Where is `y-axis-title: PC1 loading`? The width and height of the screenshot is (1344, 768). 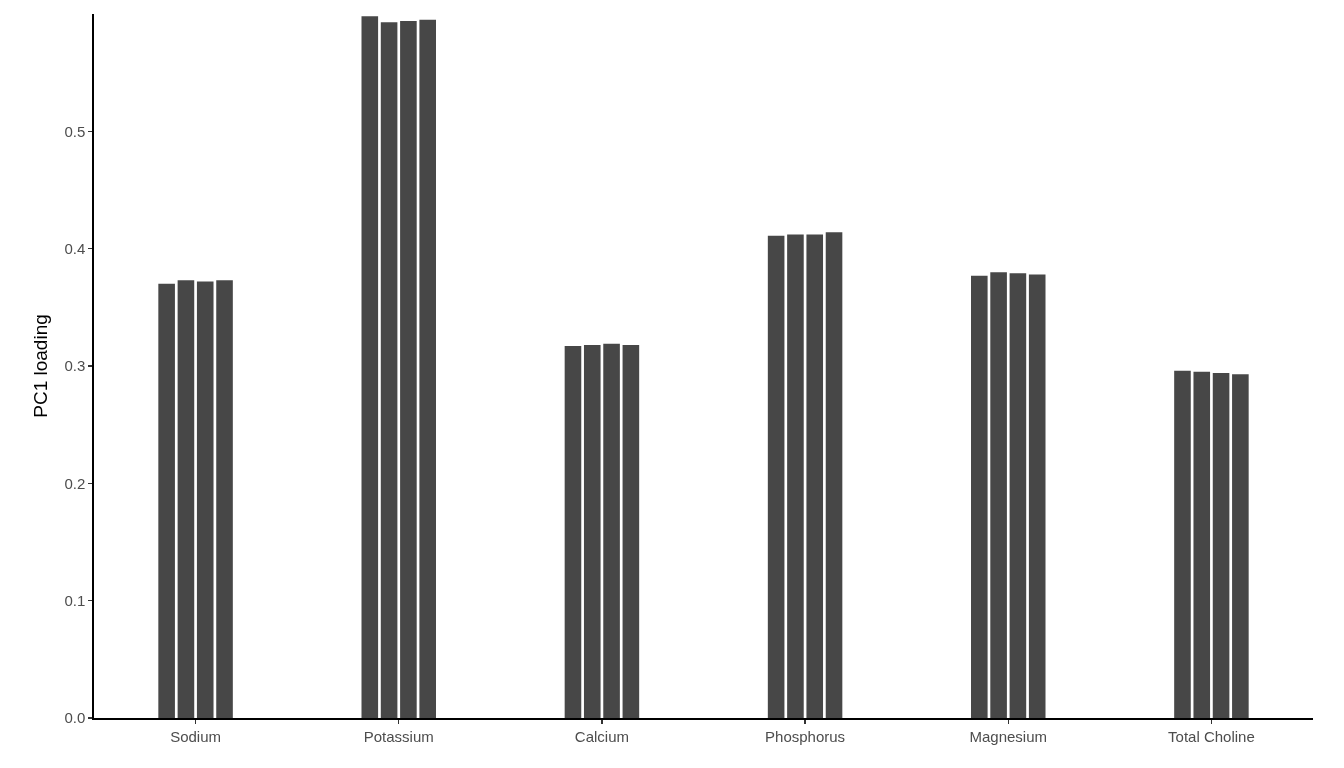 y-axis-title: PC1 loading is located at coordinates (40, 366).